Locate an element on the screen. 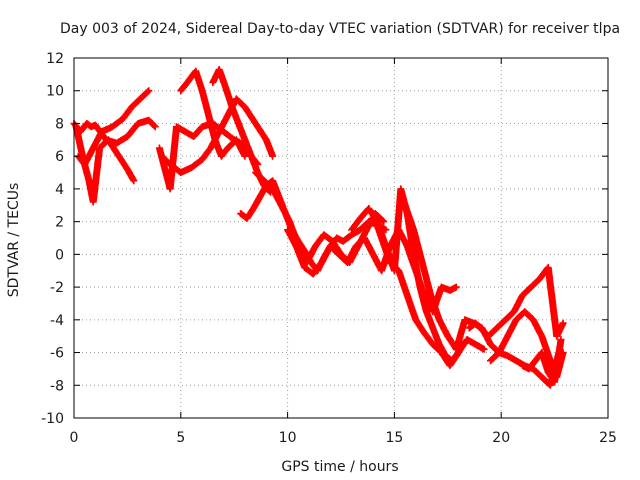 This screenshot has height=480, width=640. y-tick-label: 0 is located at coordinates (59, 255).